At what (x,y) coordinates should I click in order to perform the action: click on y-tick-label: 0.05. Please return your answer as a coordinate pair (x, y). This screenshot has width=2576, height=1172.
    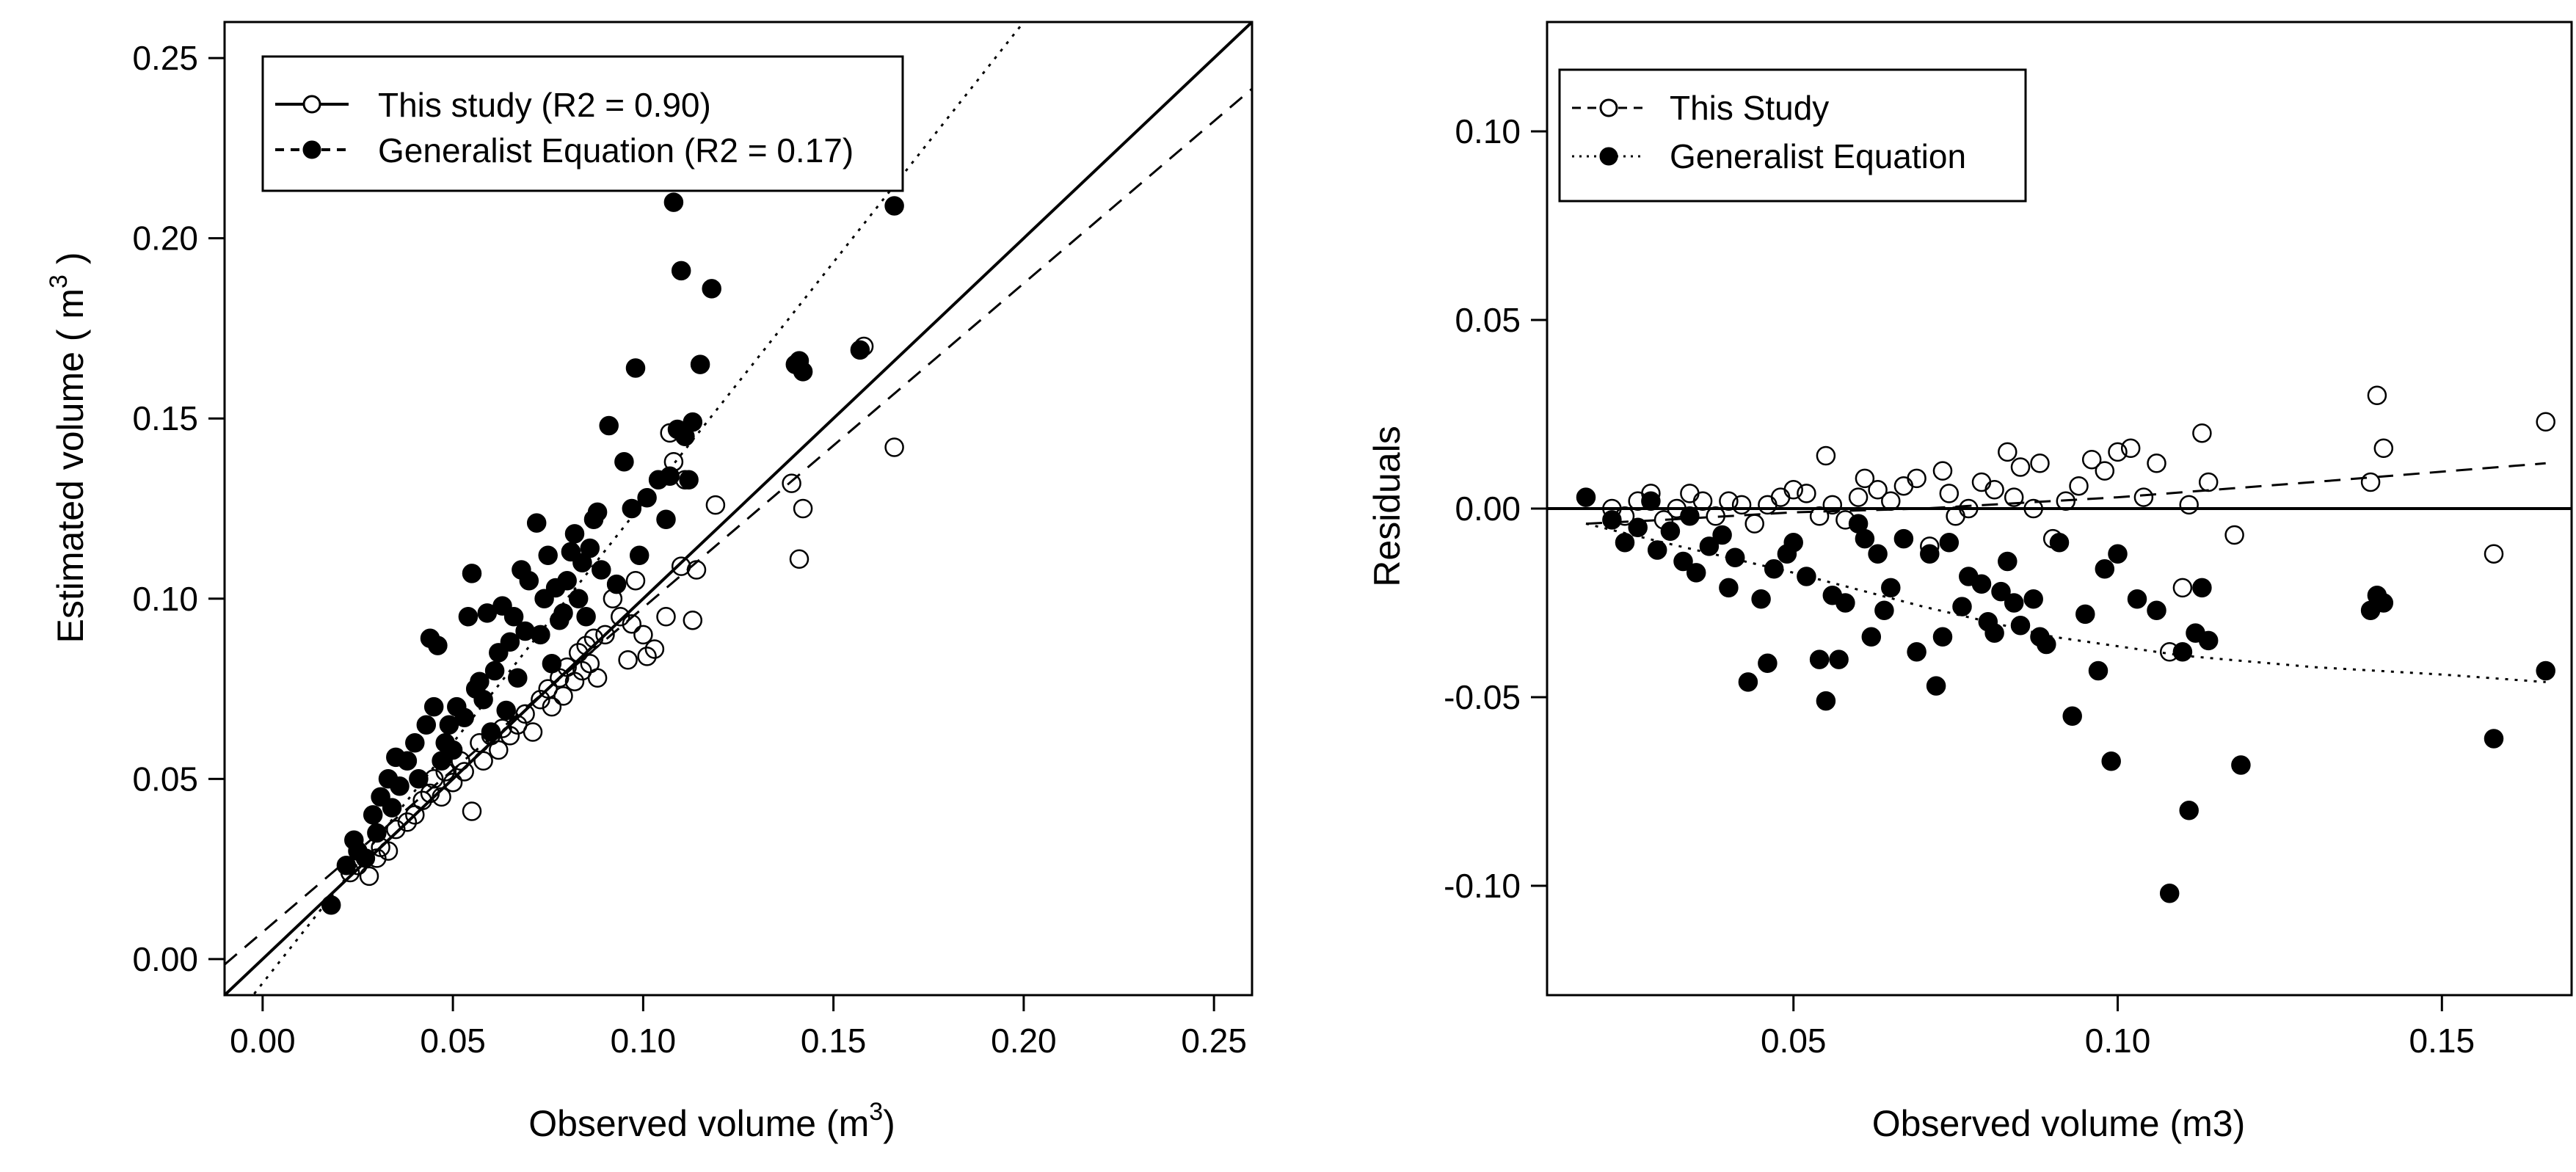
    Looking at the image, I should click on (1488, 320).